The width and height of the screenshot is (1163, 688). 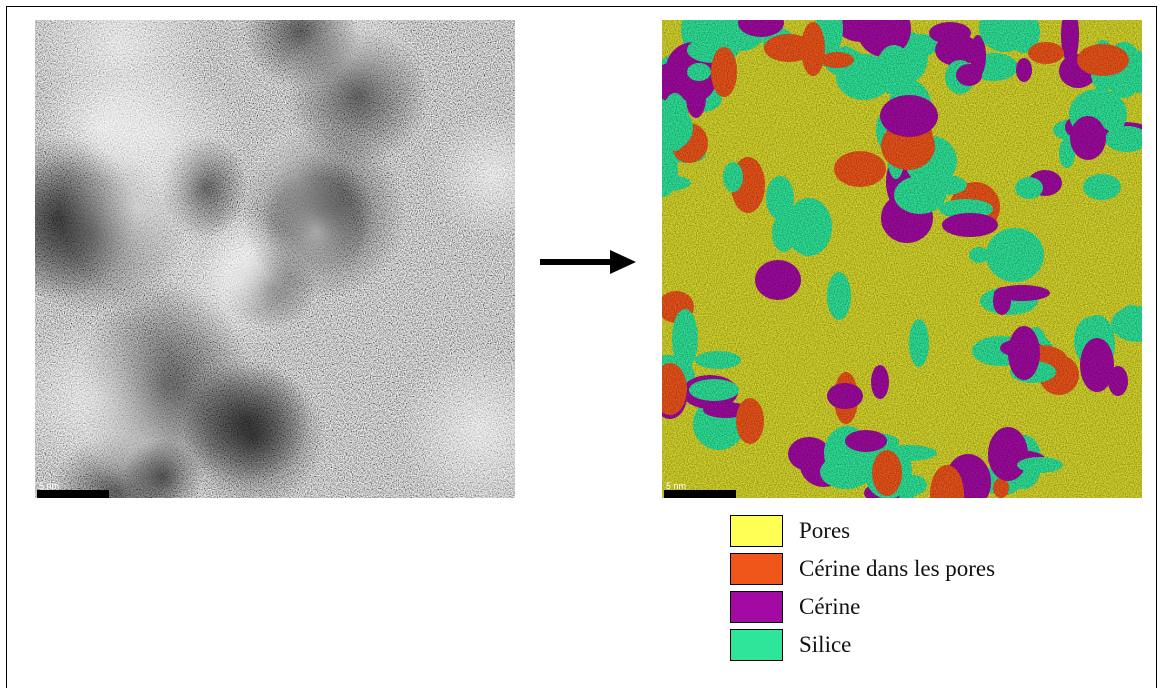 I want to click on legend-item: Silice, so click(x=930, y=645).